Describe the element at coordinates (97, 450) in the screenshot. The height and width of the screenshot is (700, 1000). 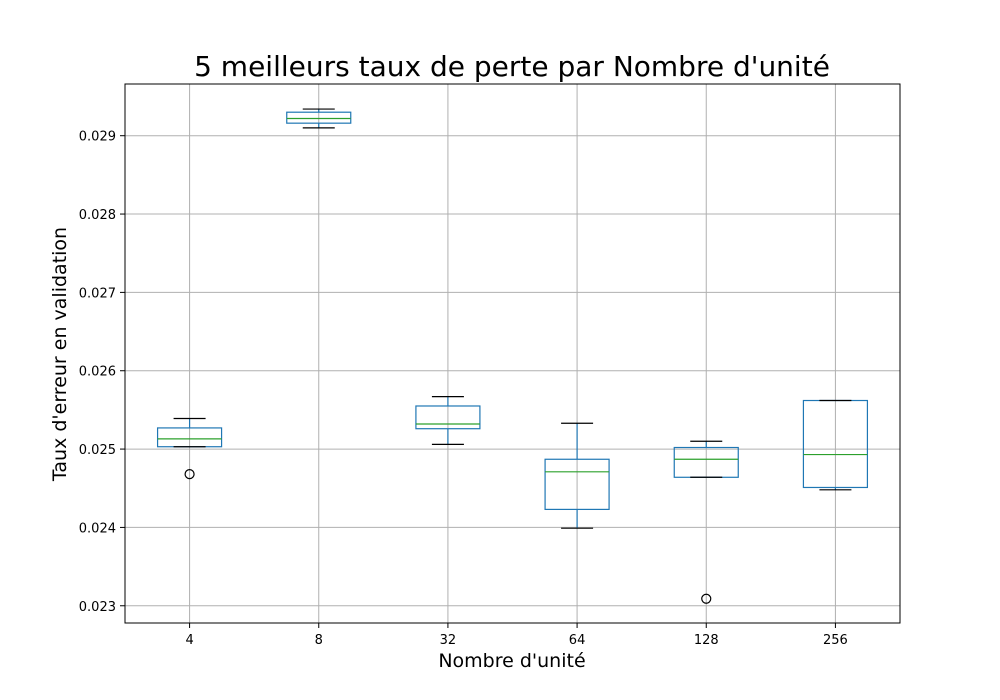
I see `y-tick-label: 0.025` at that location.